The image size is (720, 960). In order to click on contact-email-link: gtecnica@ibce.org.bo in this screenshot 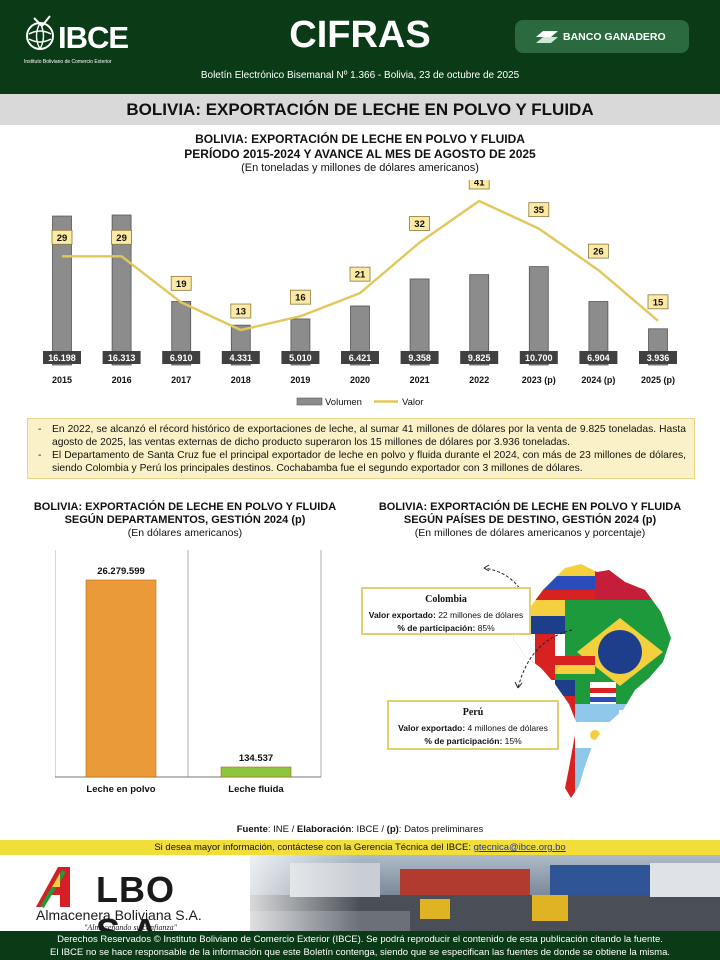, I will do `click(519, 847)`.